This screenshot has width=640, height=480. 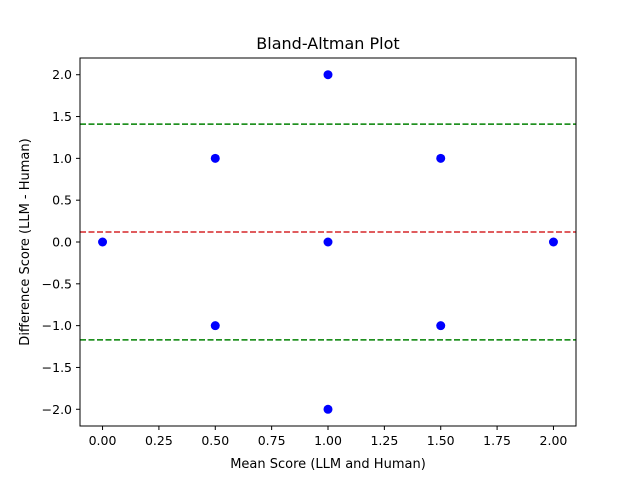 I want to click on x-tick-label: 1.25, so click(x=384, y=440).